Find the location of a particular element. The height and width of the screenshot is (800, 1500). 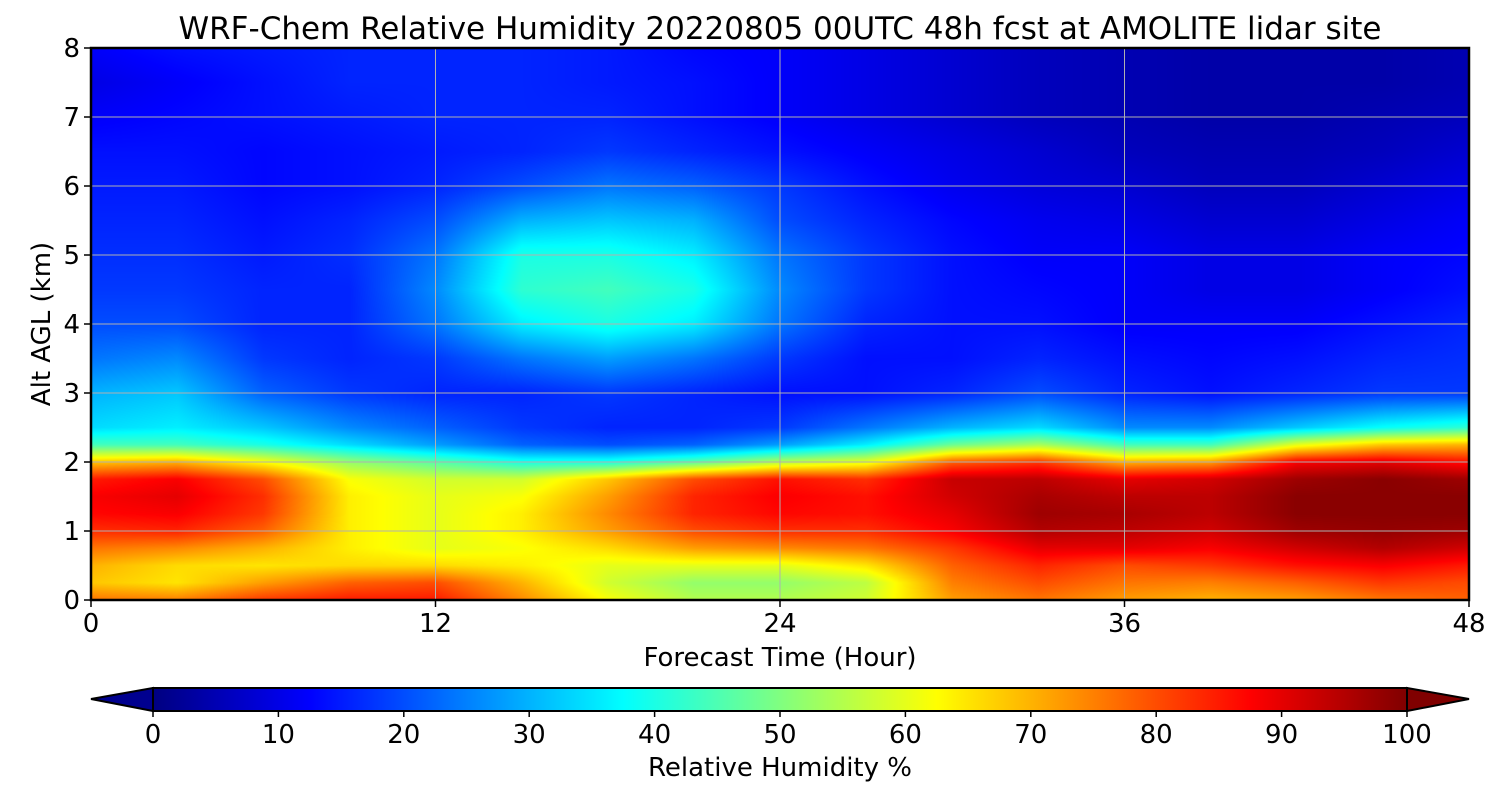

y-axis: 0 1 2 3 4 5 6 7 8 is located at coordinates (77, 325).